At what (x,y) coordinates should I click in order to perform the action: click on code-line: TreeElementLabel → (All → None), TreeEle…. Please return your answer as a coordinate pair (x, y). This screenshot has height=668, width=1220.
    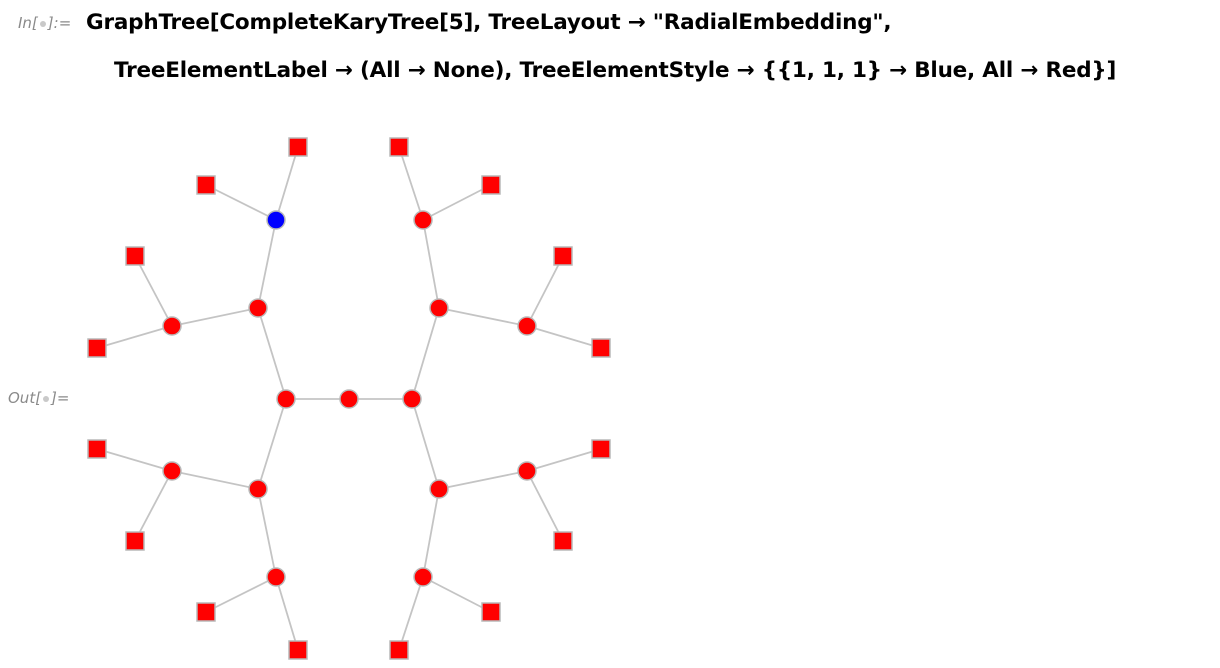
    Looking at the image, I should click on (615, 70).